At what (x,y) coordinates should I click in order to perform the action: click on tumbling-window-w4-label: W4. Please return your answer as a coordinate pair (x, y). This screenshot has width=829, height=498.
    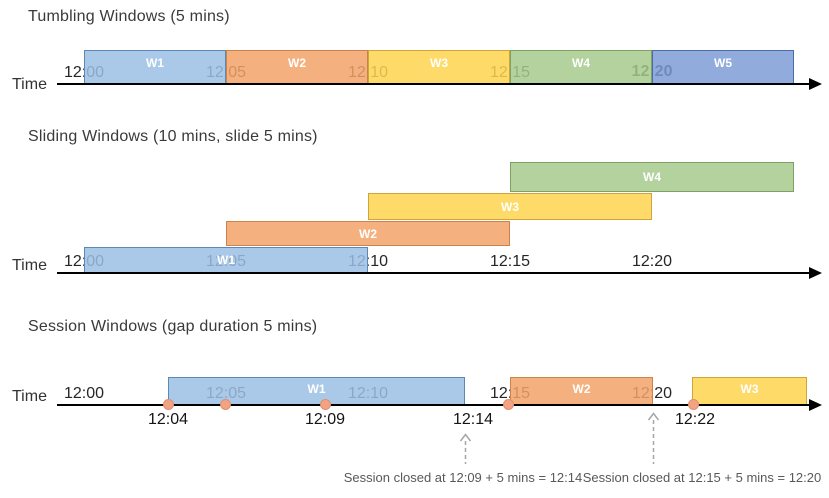
    Looking at the image, I should click on (581, 63).